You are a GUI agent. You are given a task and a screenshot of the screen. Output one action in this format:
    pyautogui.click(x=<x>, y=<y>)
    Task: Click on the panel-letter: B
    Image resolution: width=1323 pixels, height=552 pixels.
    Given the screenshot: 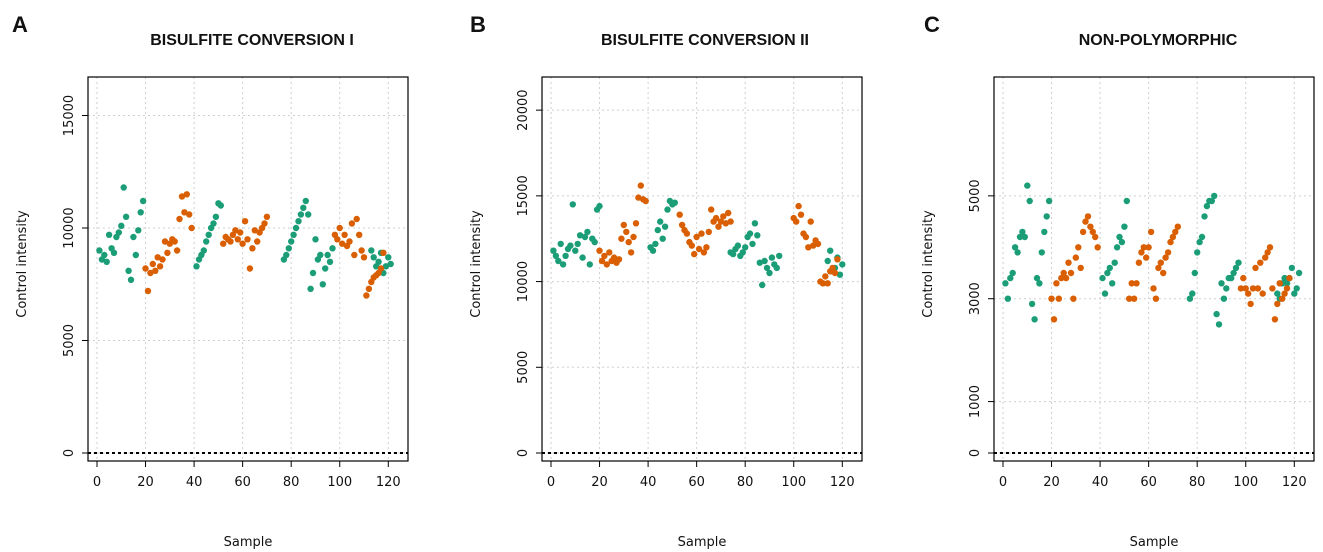 What is the action you would take?
    pyautogui.click(x=478, y=24)
    